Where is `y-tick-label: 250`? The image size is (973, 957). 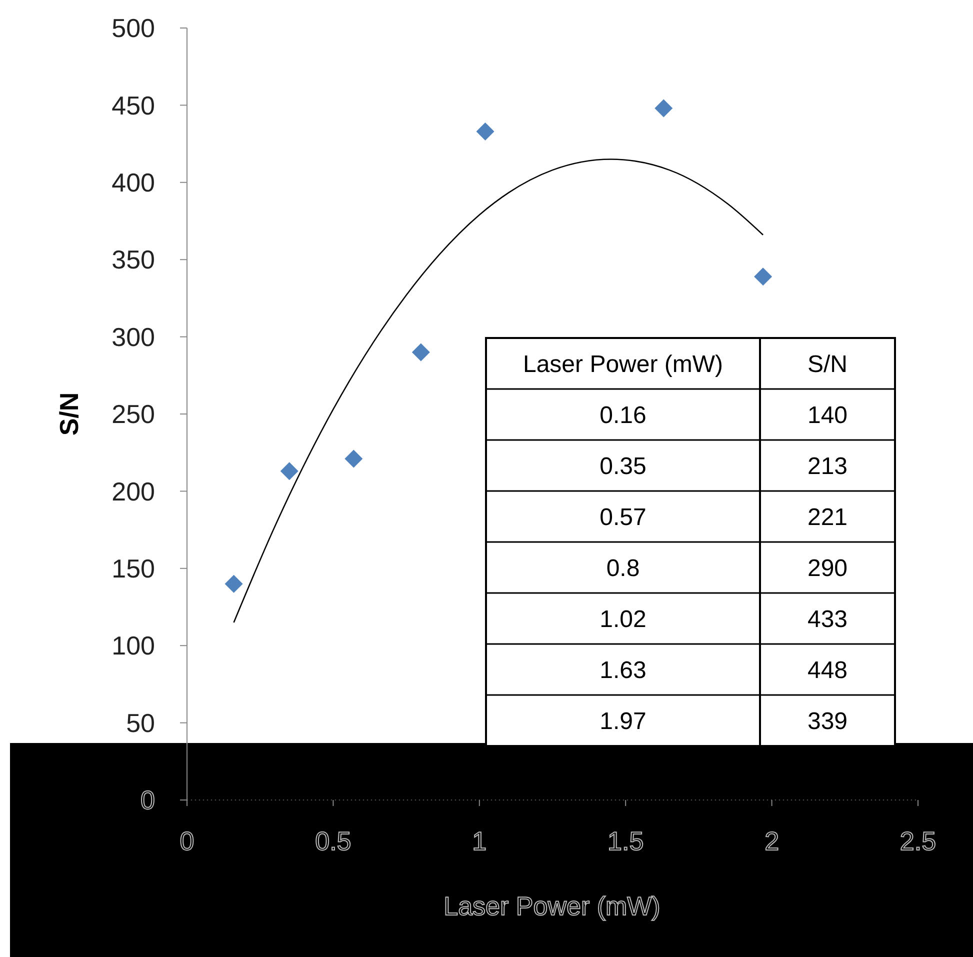 y-tick-label: 250 is located at coordinates (133, 414).